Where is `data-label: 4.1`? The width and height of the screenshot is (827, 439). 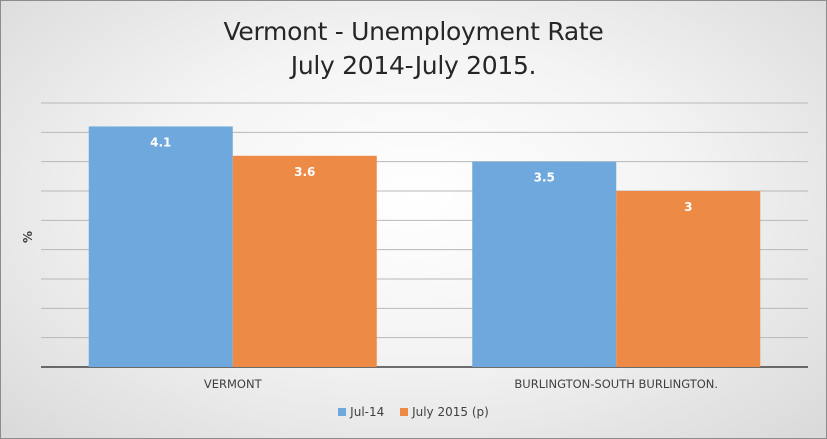 data-label: 4.1 is located at coordinates (160, 142).